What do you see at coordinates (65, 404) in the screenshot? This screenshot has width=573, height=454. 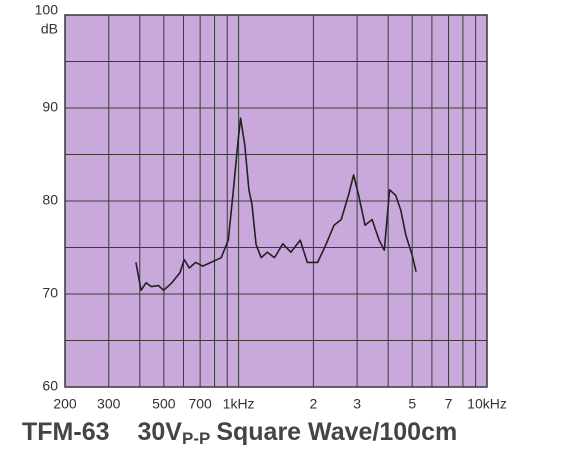 I see `x-tick-label: 200` at bounding box center [65, 404].